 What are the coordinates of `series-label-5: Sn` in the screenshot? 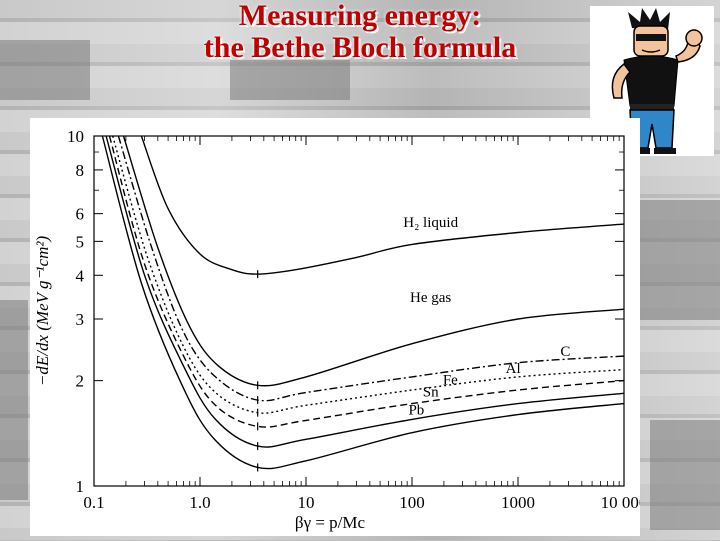 It's located at (431, 393).